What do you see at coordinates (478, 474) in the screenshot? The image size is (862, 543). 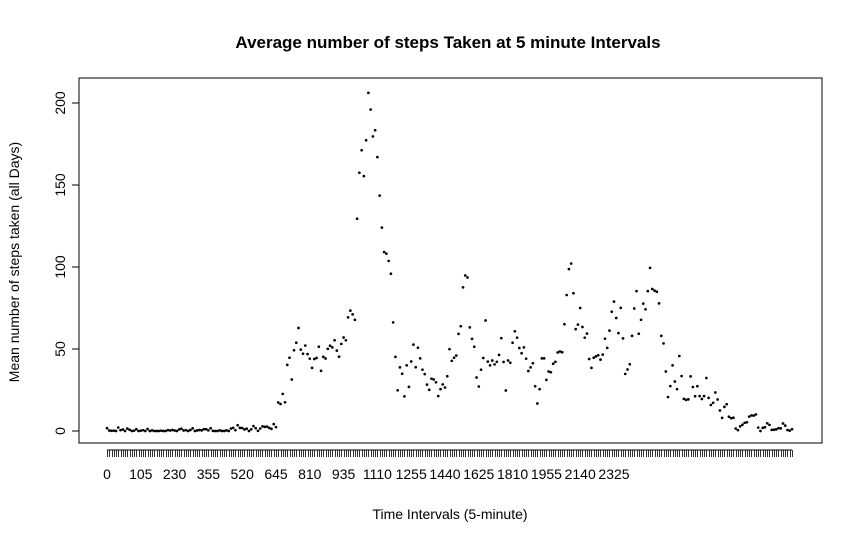 I see `x-tick-label: 1625` at bounding box center [478, 474].